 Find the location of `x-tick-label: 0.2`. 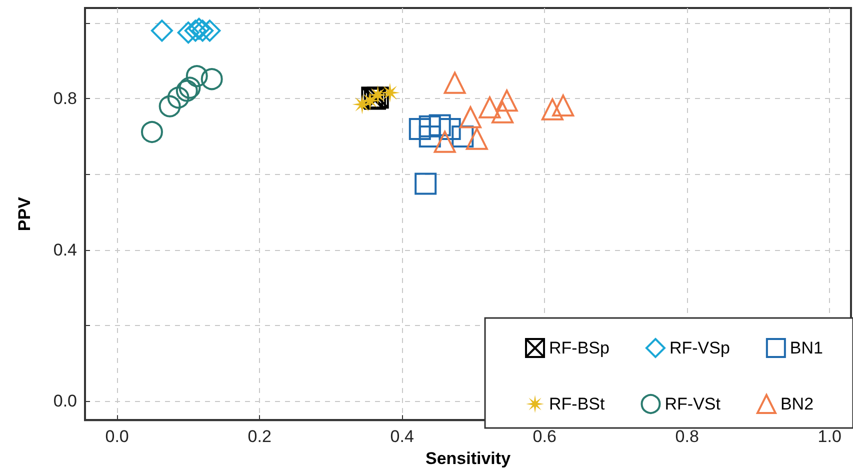

x-tick-label: 0.2 is located at coordinates (260, 436).